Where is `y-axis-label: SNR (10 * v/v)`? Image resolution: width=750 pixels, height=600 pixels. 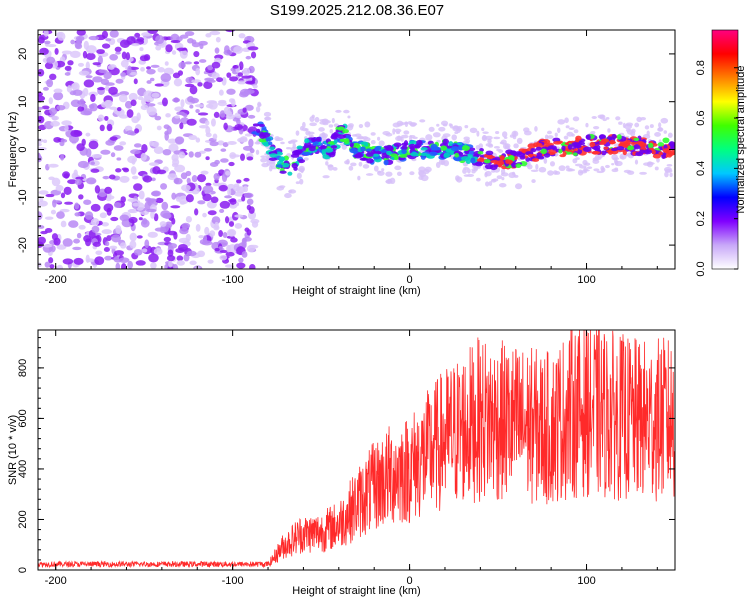 y-axis-label: SNR (10 * v/v) is located at coordinates (13, 450).